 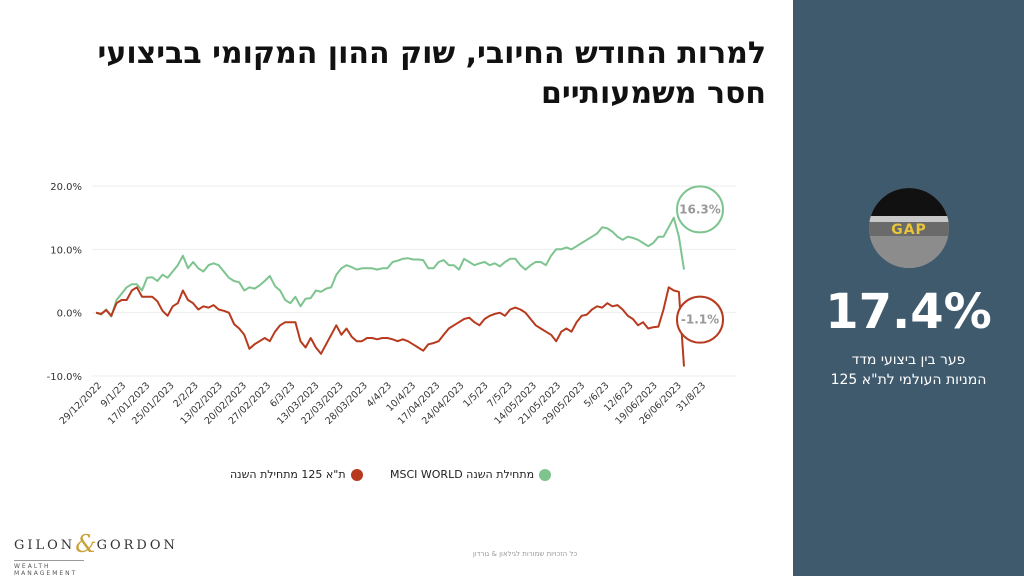 I want to click on copyright-footer: כל הזכויות שמורות לגילאון & גורדון, so click(x=525, y=554).